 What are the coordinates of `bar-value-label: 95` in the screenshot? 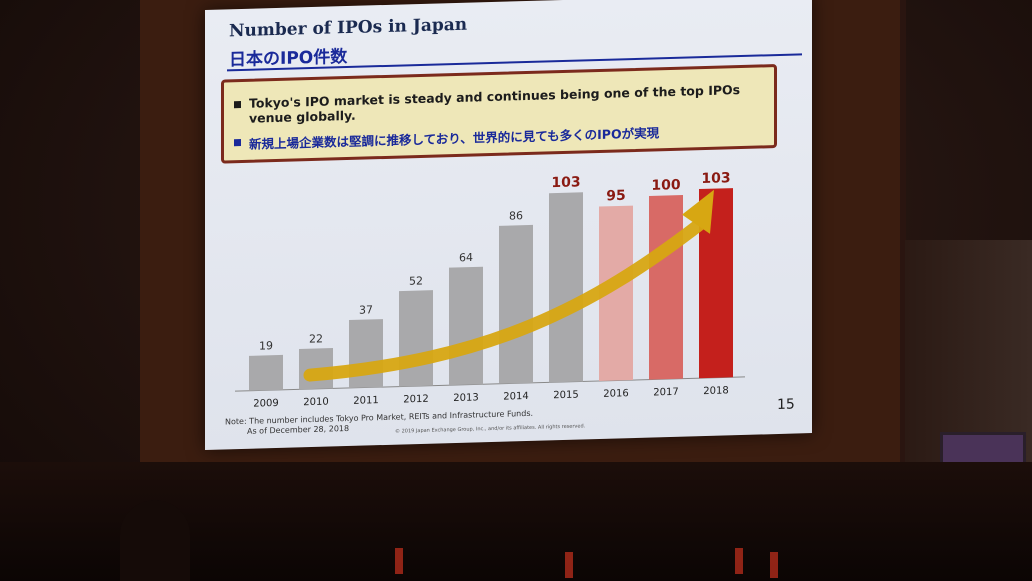 It's located at (615, 196).